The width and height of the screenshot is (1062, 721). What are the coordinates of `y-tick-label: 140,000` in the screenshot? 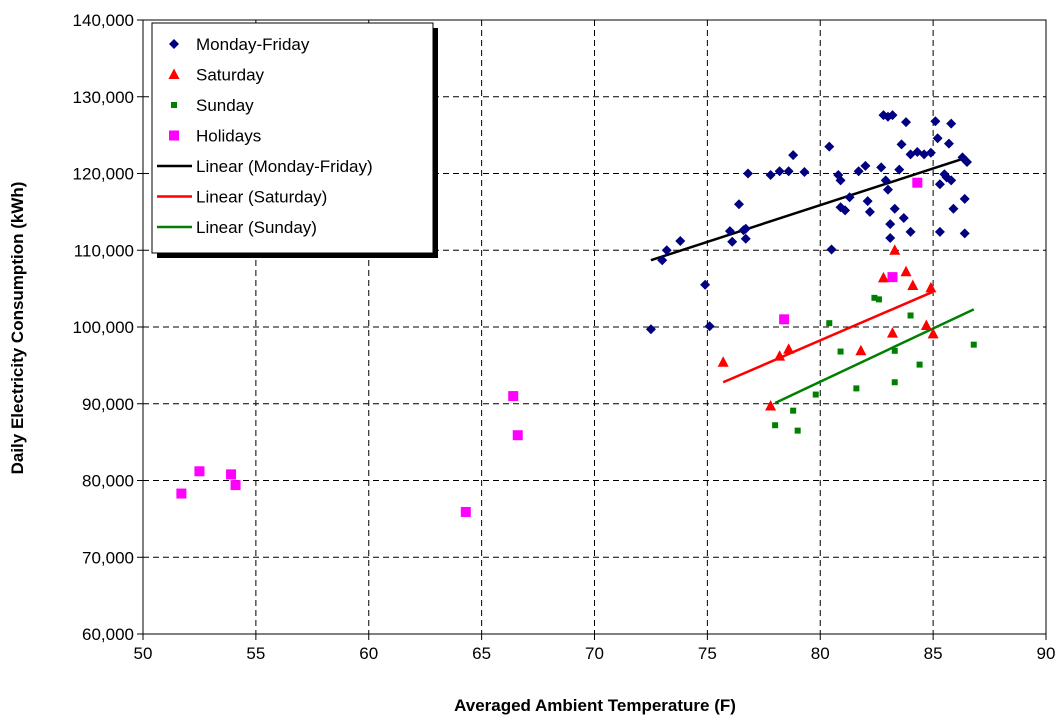 It's located at (103, 20).